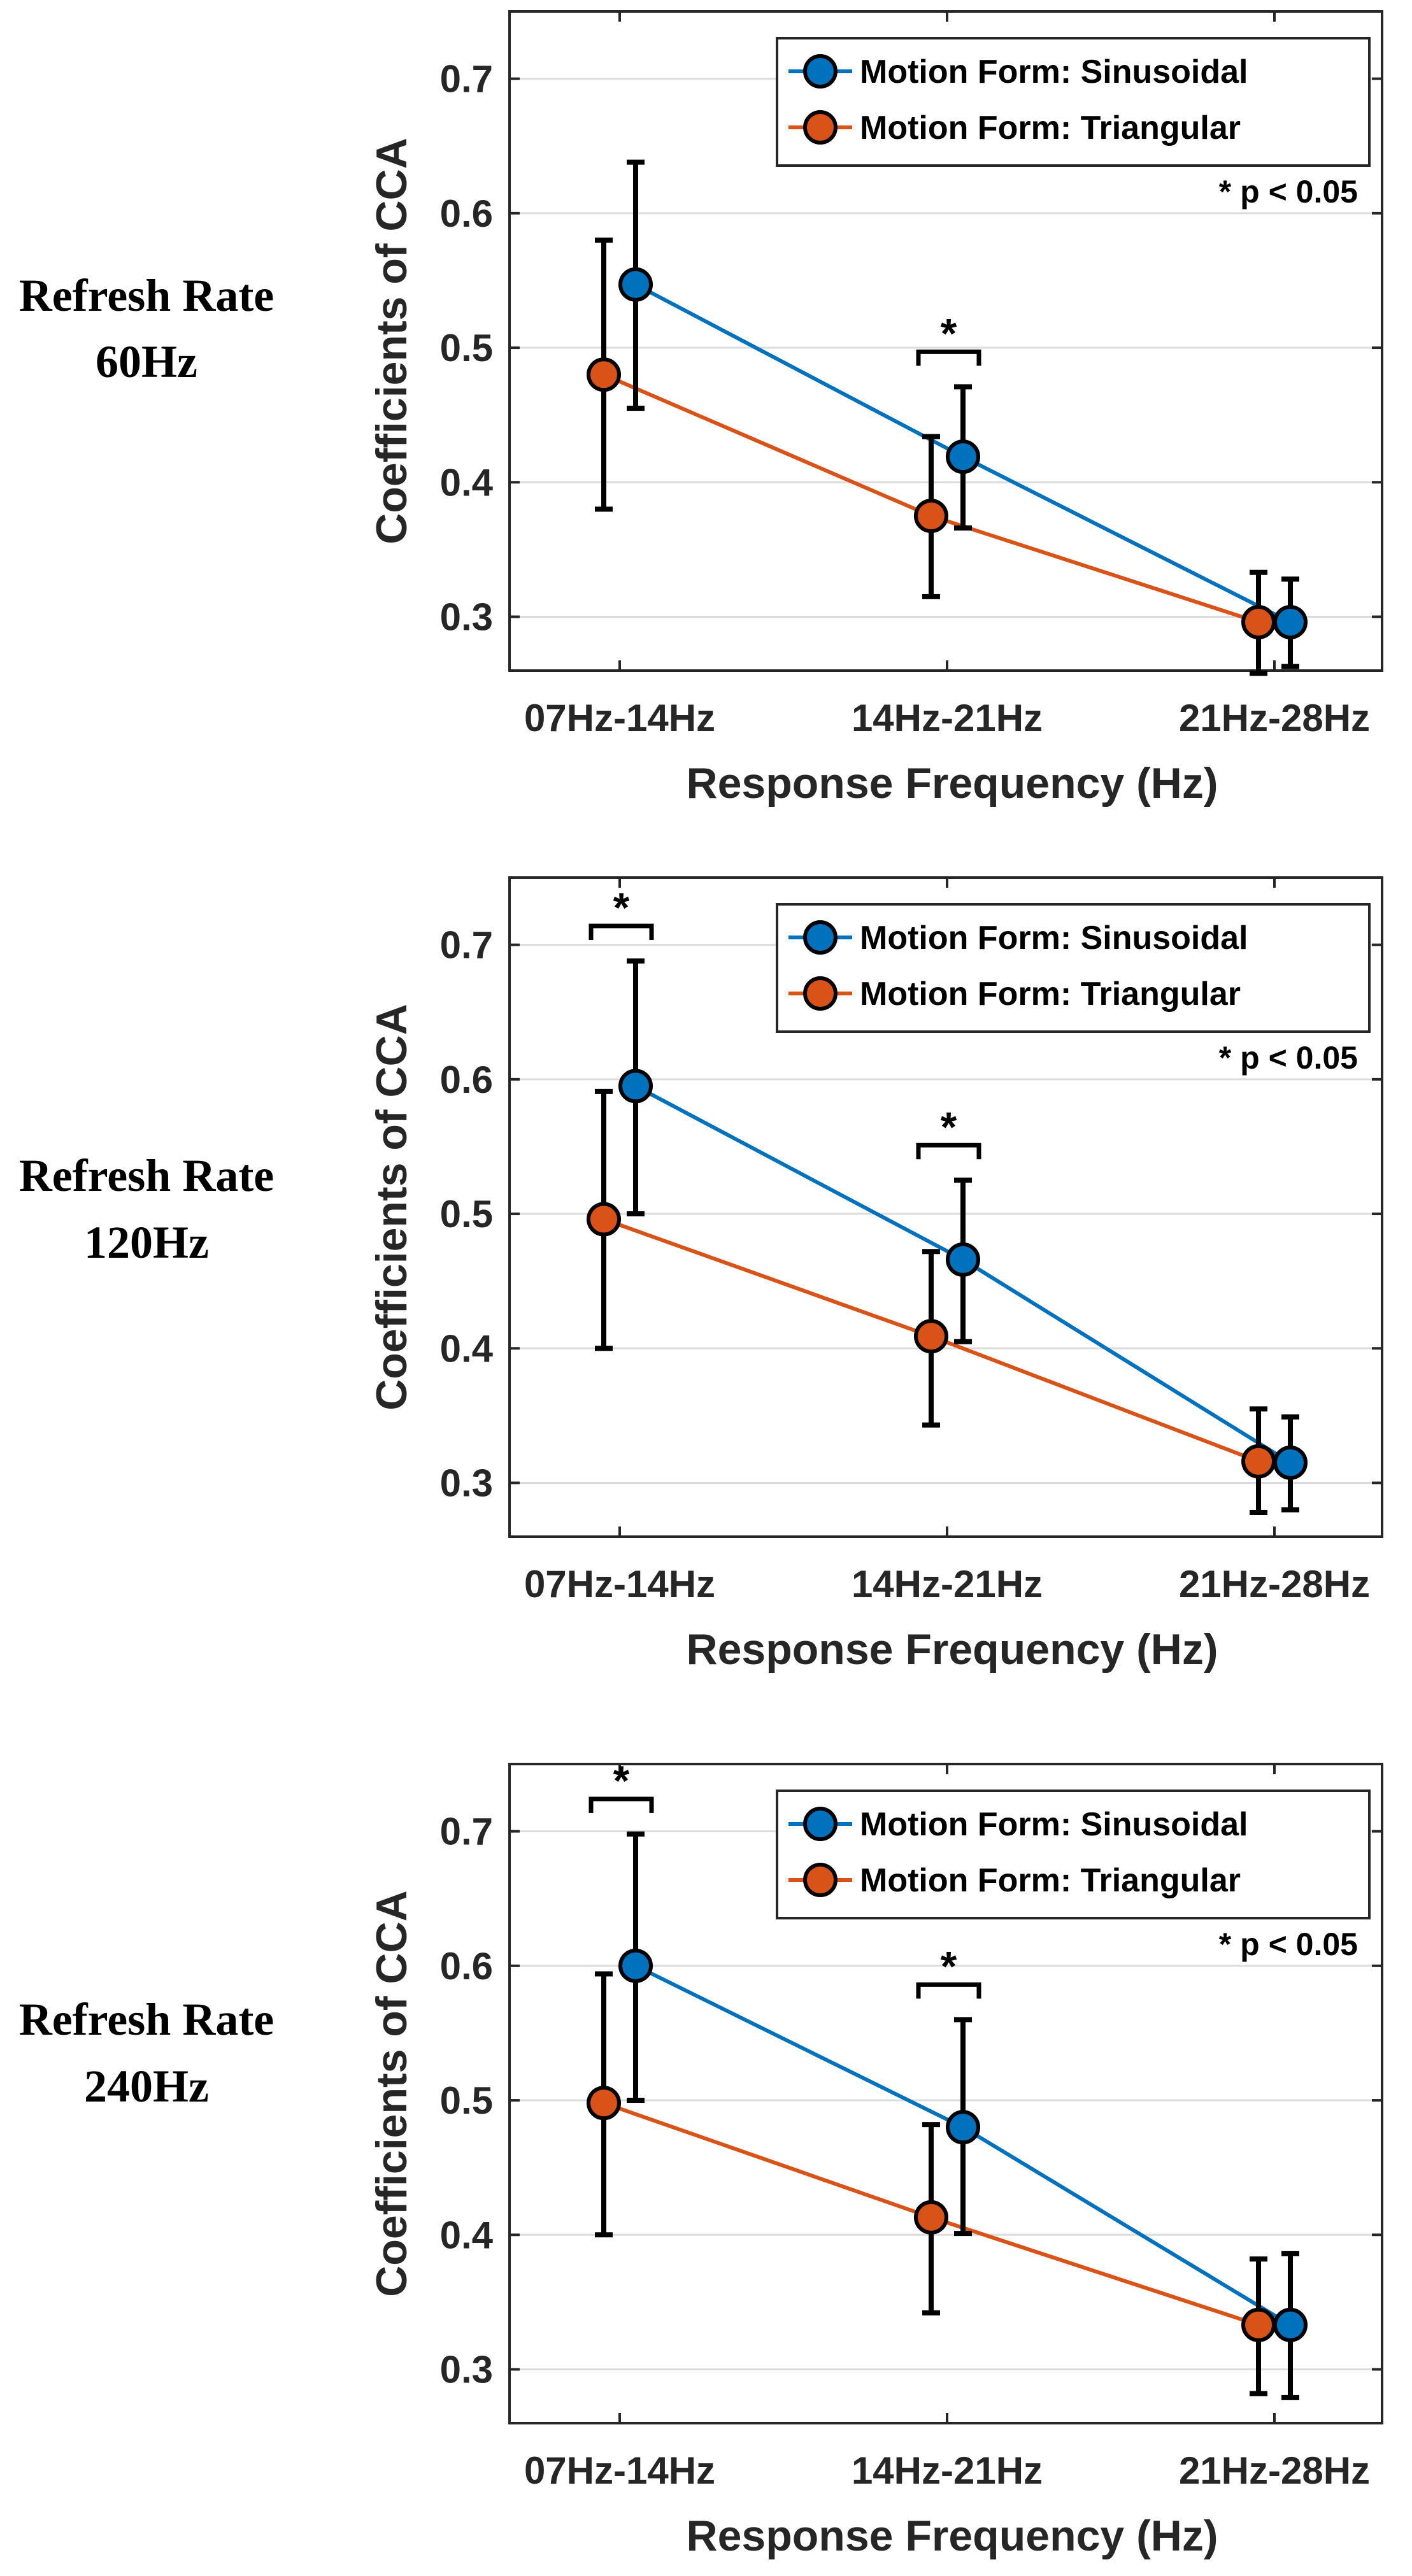  I want to click on row-label-line-2: 120Hz, so click(146, 1243).